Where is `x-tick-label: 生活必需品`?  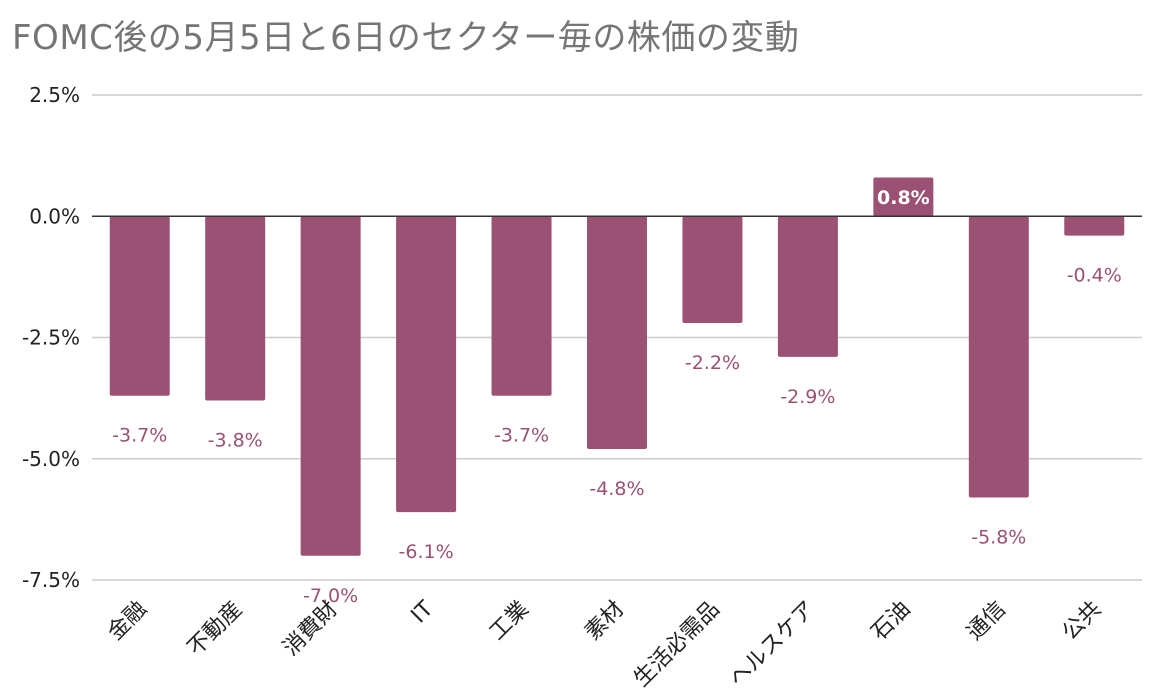
x-tick-label: 生活必需品 is located at coordinates (676, 644).